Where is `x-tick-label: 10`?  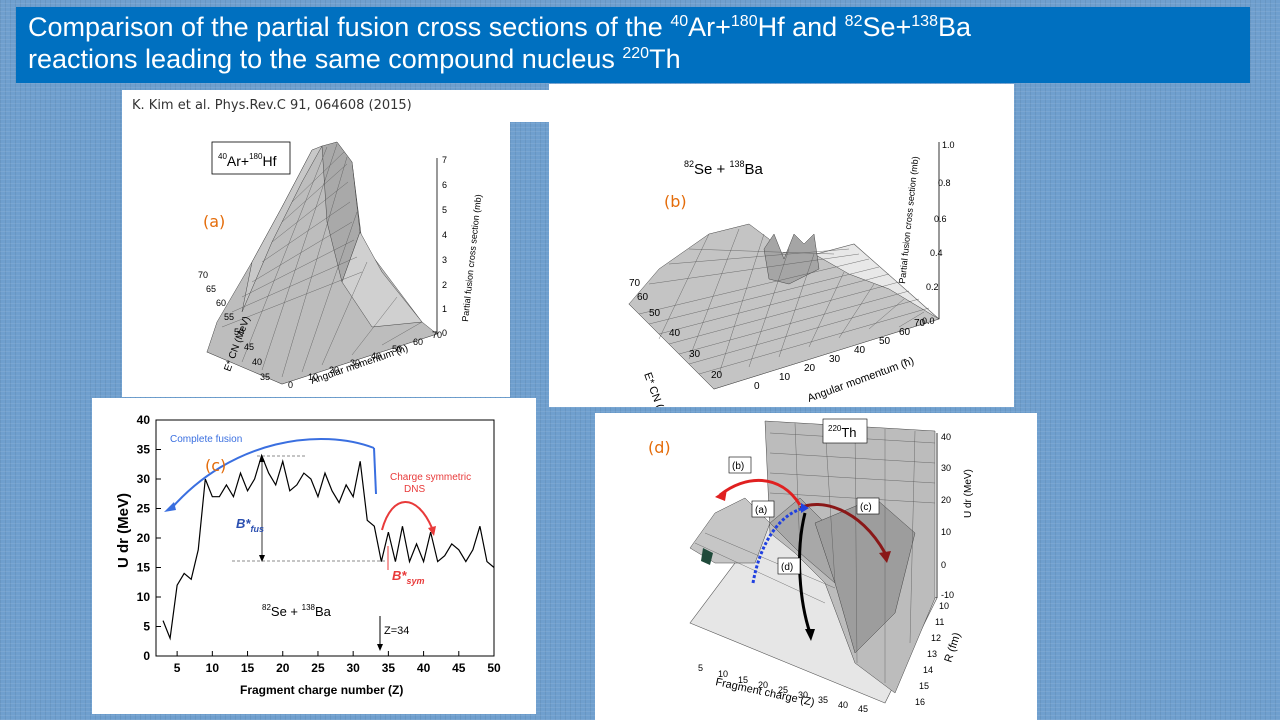 x-tick-label: 10 is located at coordinates (213, 668).